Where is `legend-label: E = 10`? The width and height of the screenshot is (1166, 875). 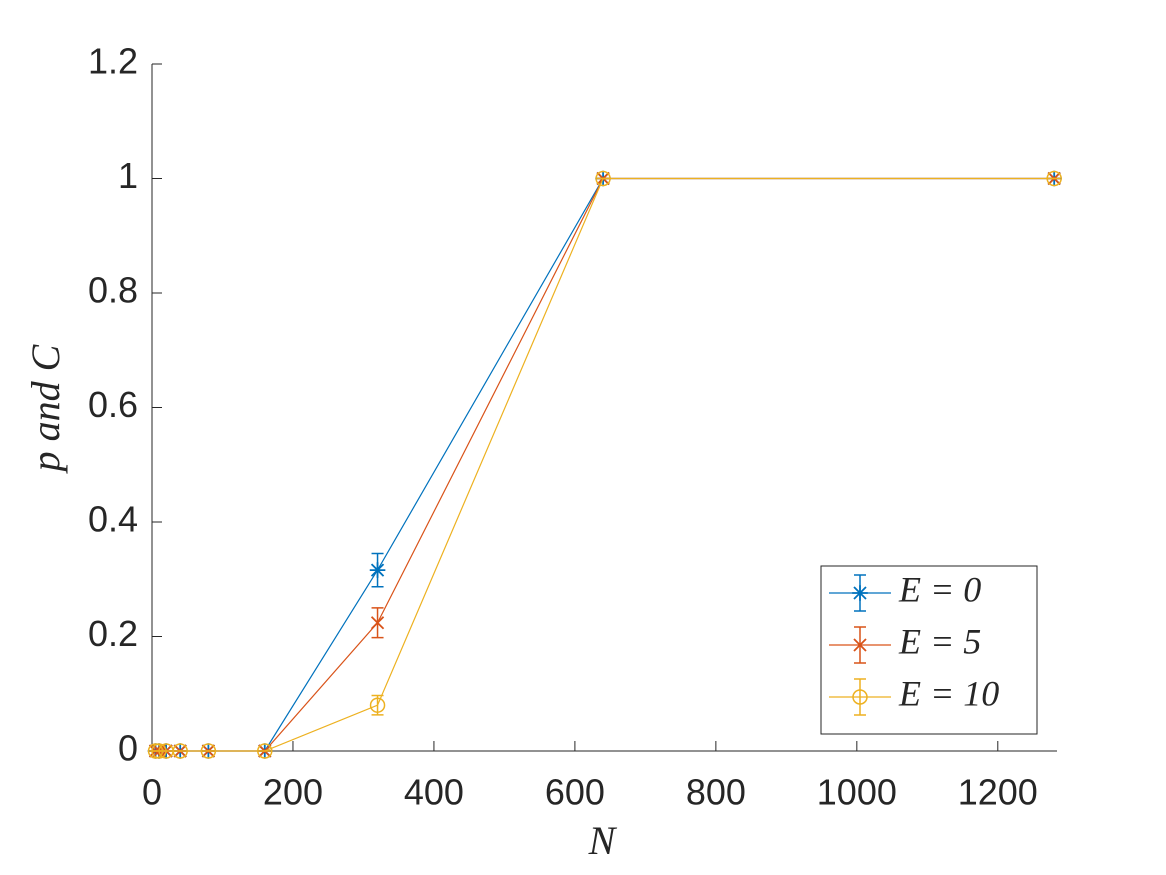
legend-label: E = 10 is located at coordinates (948, 693).